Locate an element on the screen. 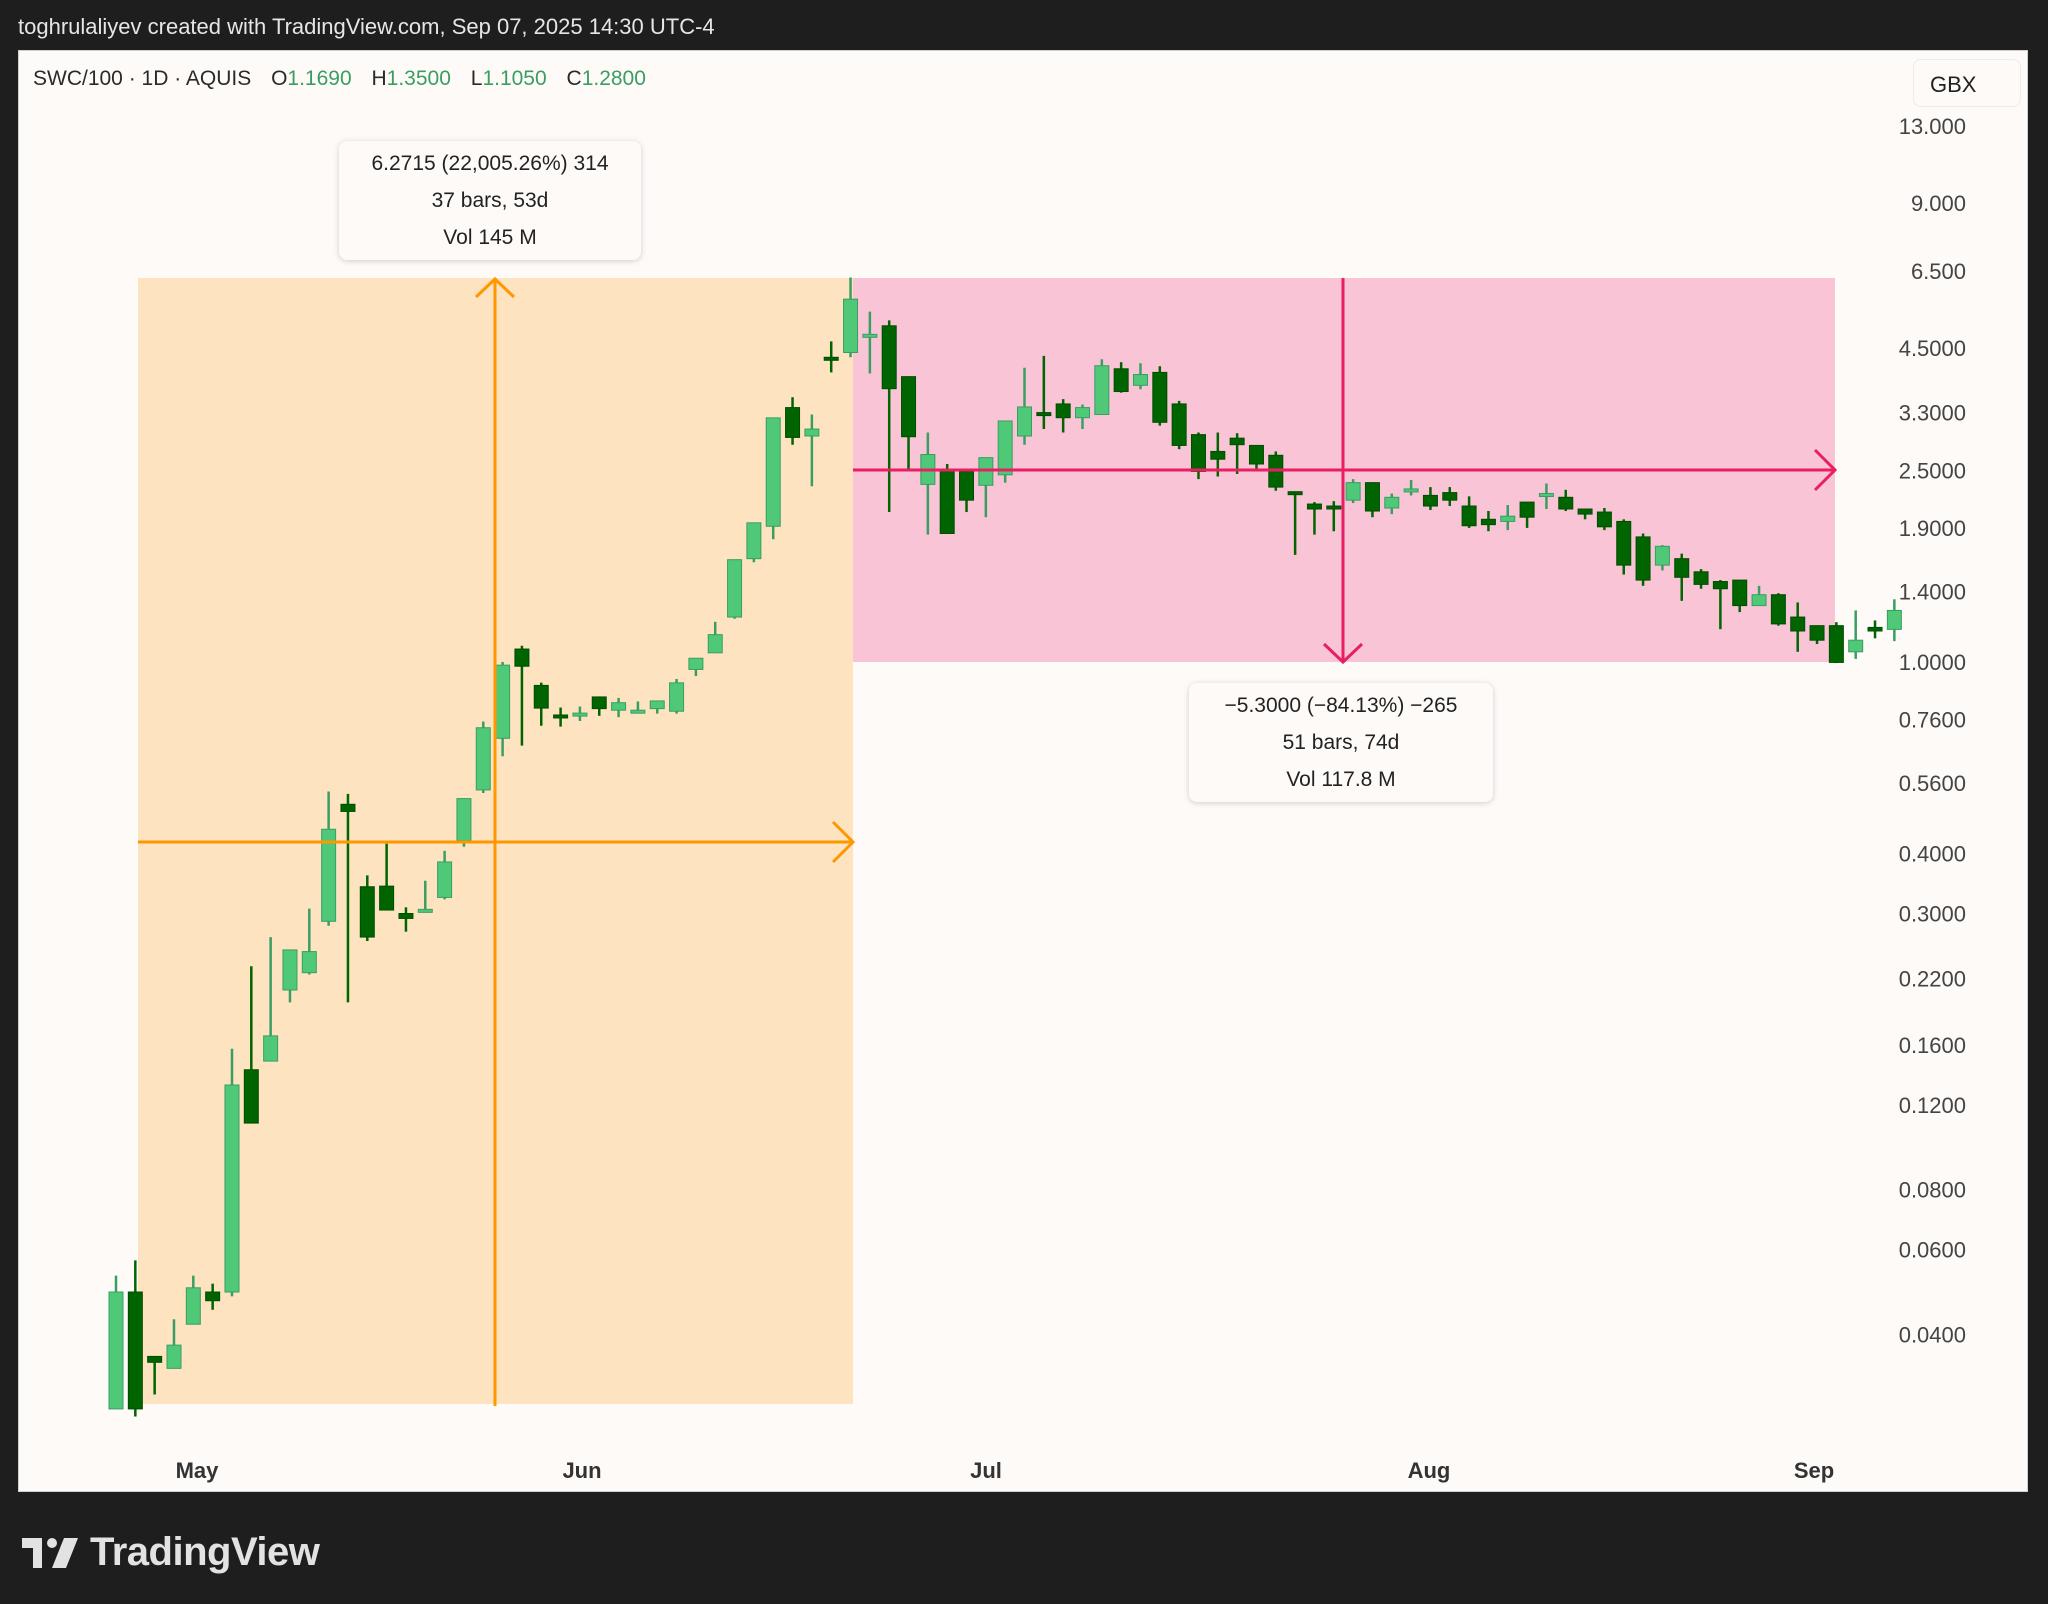 This screenshot has height=1604, width=2048. y-axis-label: 0.3000 is located at coordinates (1932, 914).